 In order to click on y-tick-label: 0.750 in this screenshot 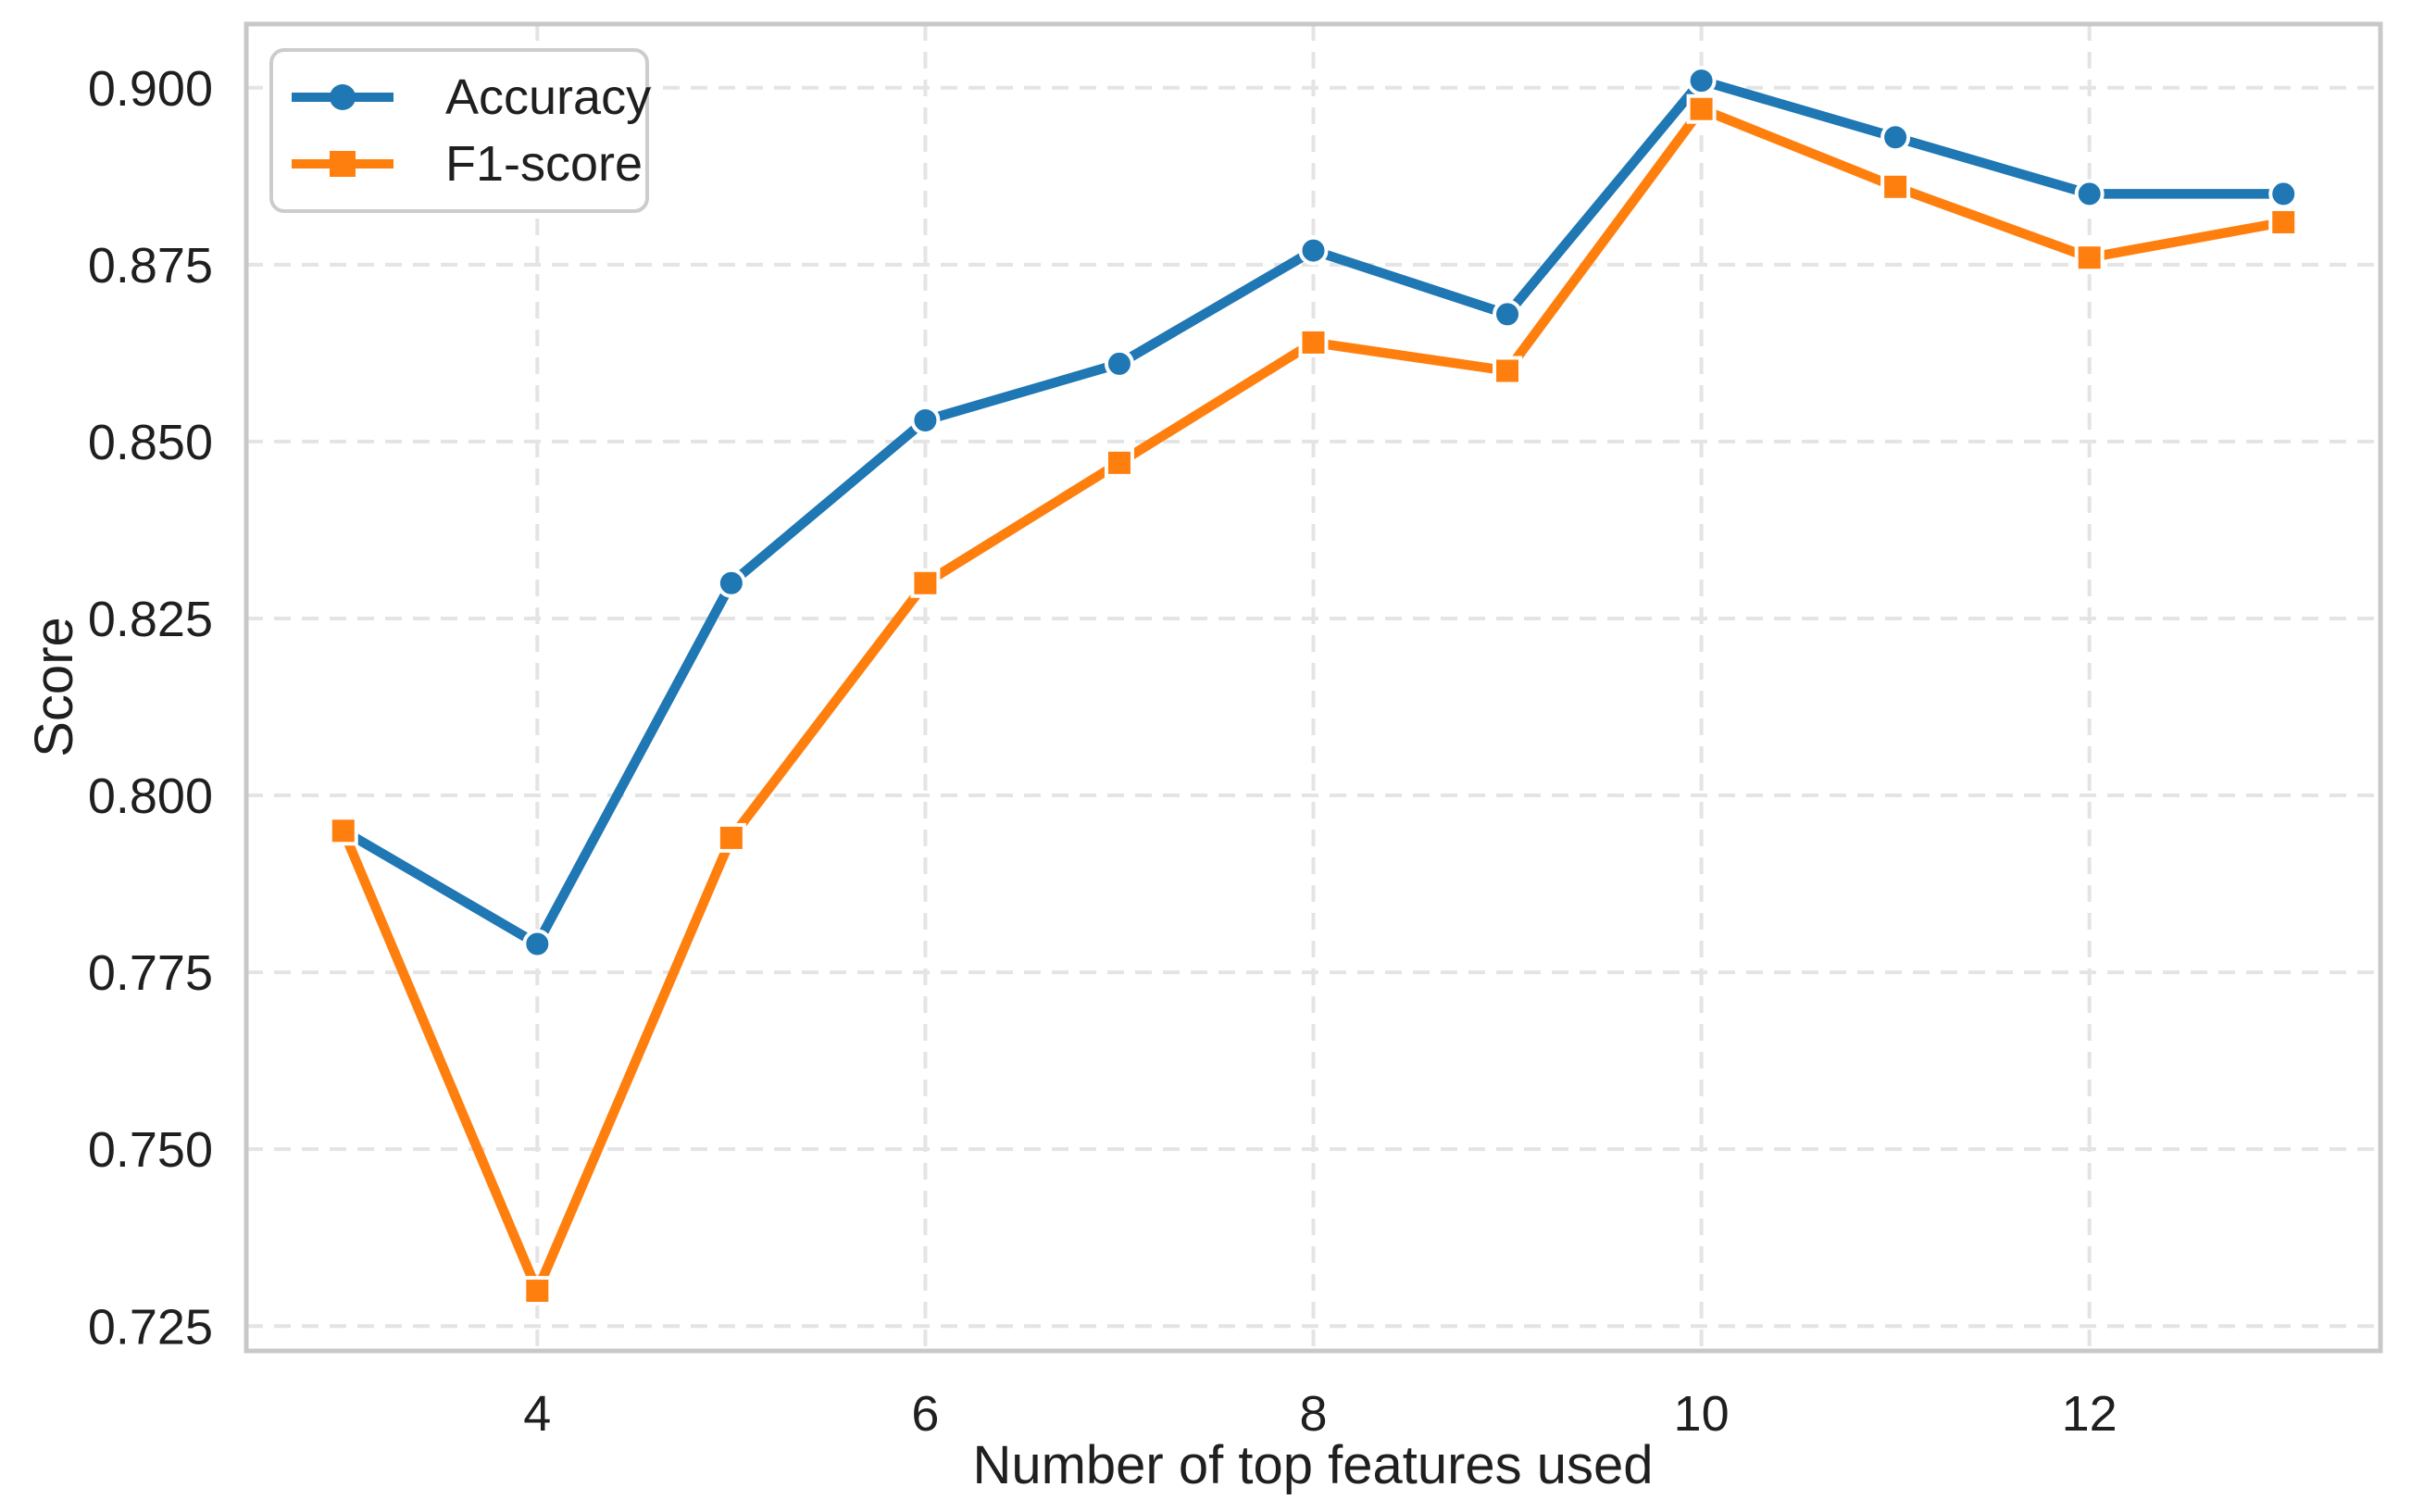, I will do `click(150, 1150)`.